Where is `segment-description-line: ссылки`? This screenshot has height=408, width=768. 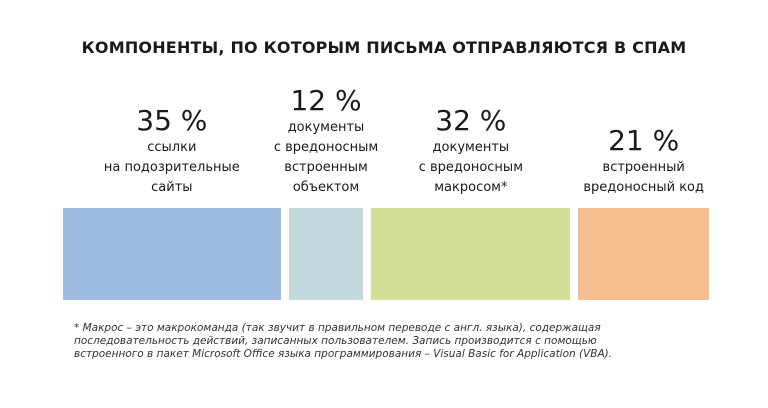
segment-description-line: ссылки is located at coordinates (172, 147).